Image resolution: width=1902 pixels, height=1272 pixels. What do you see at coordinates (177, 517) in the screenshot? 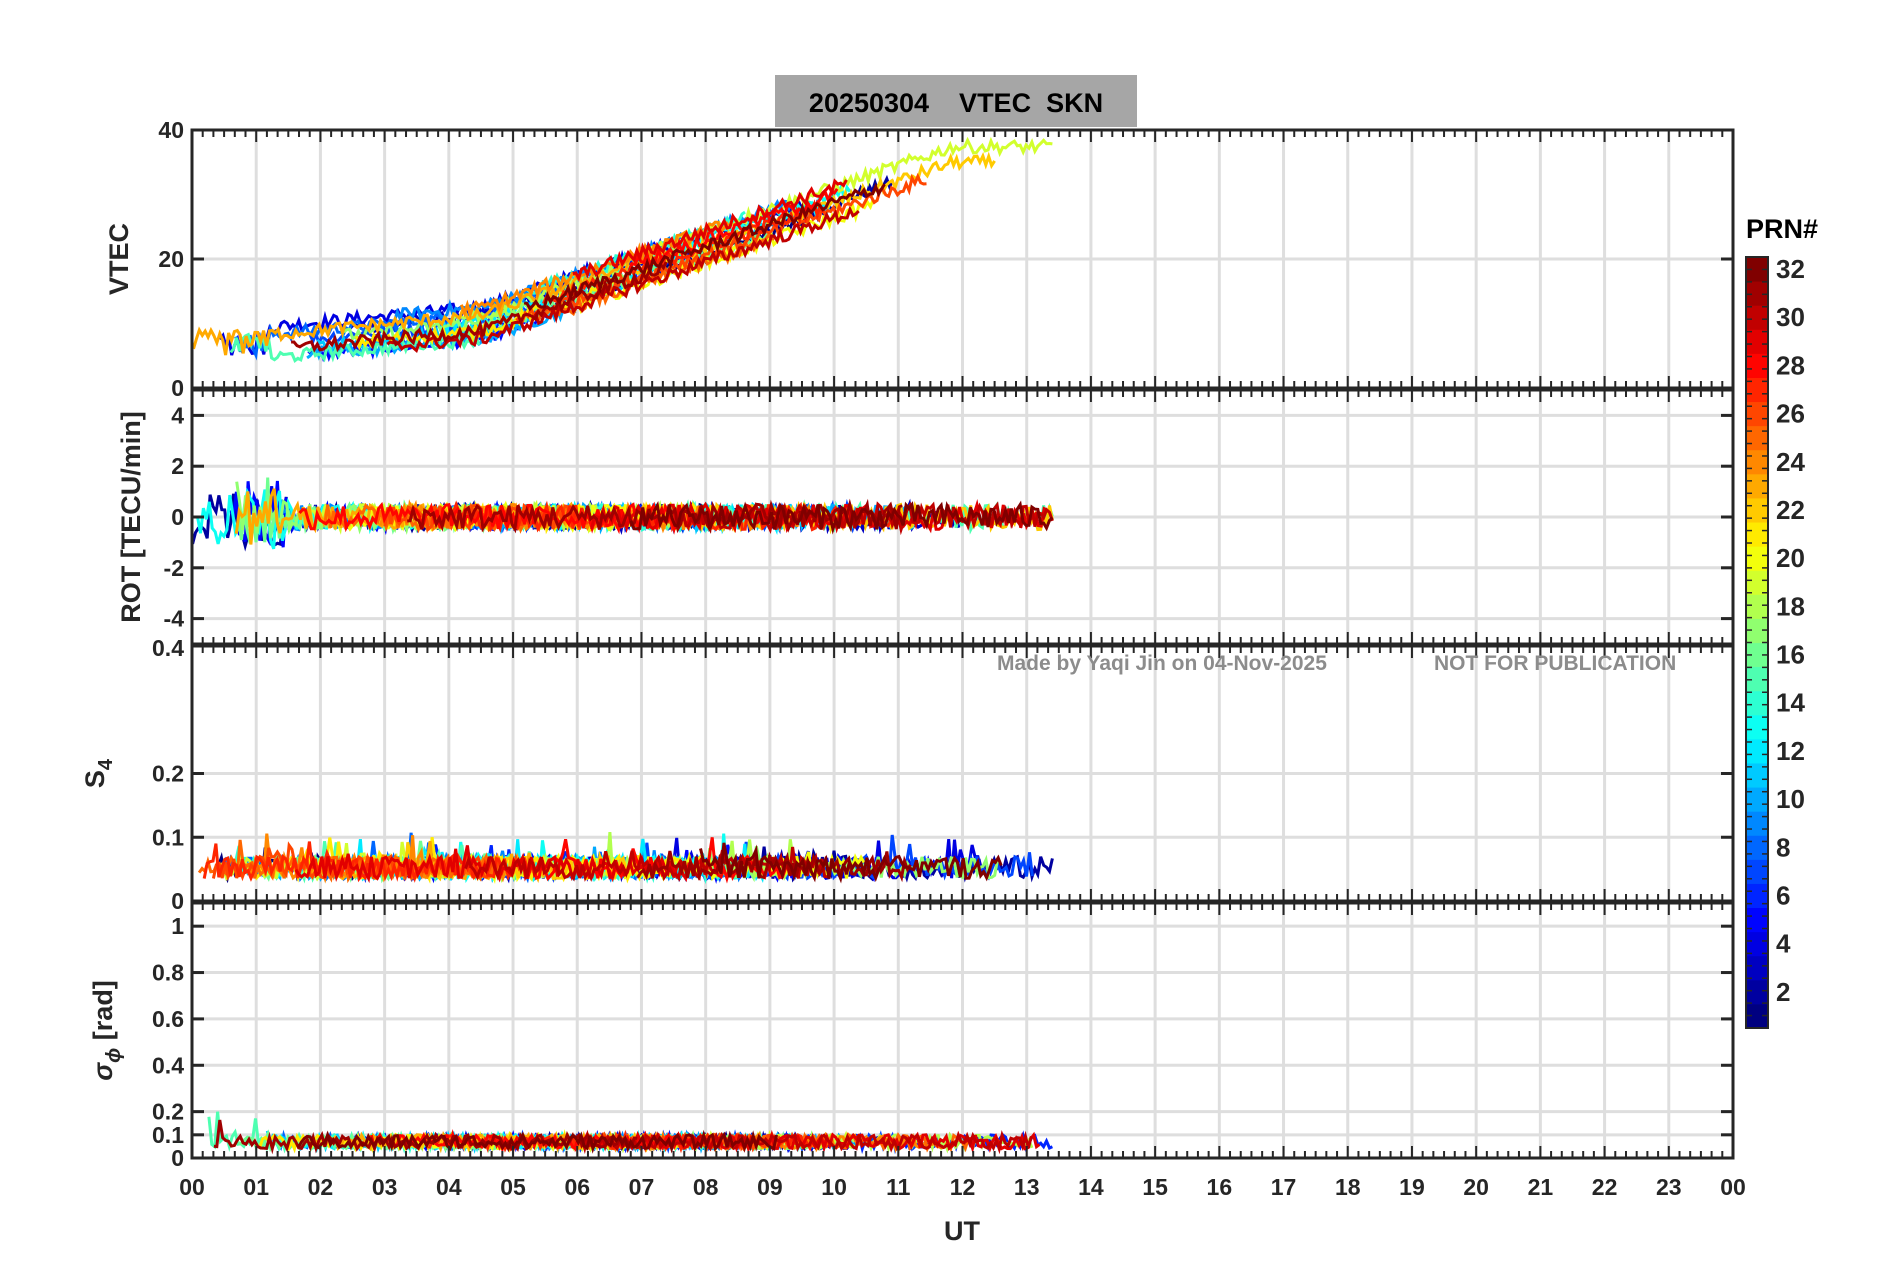
I see `rot-ytick-label: 0` at bounding box center [177, 517].